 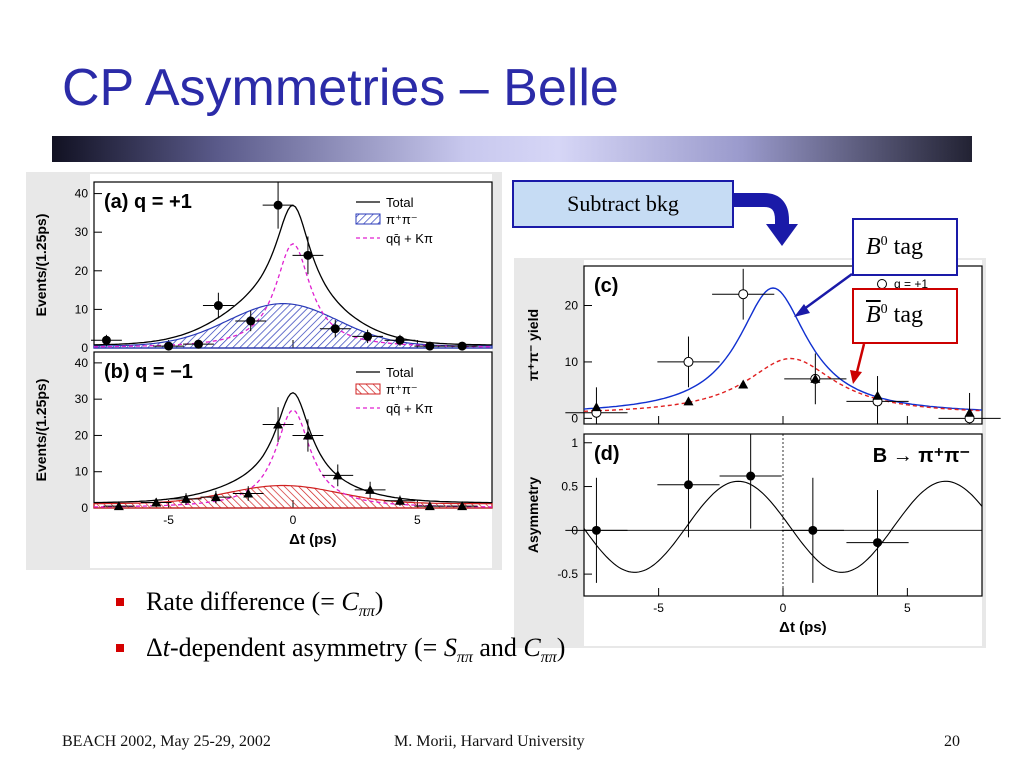 What do you see at coordinates (292, 447) in the screenshot?
I see `total-curve` at bounding box center [292, 447].